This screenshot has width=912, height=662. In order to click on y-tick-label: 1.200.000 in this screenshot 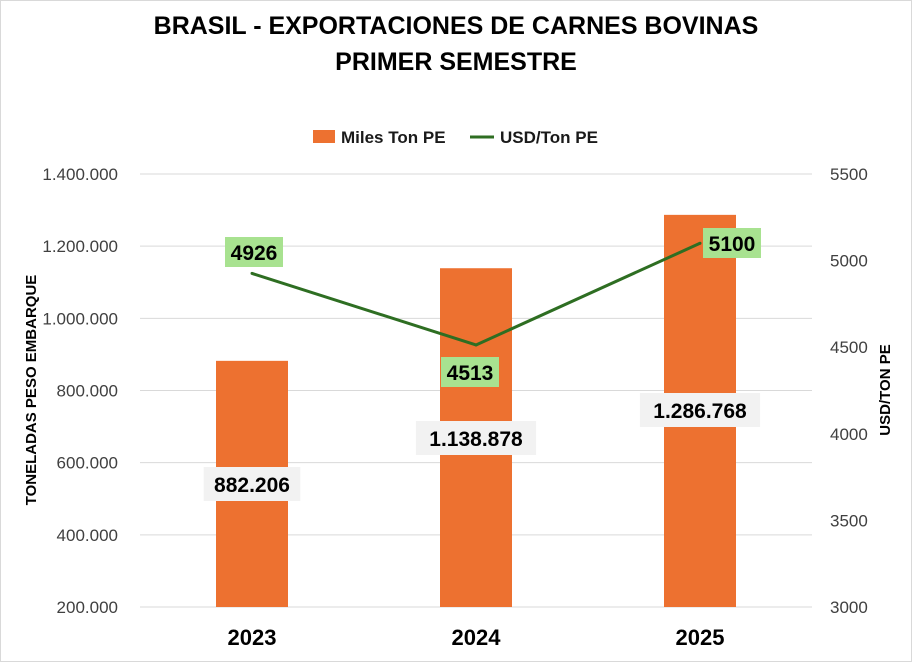, I will do `click(80, 246)`.